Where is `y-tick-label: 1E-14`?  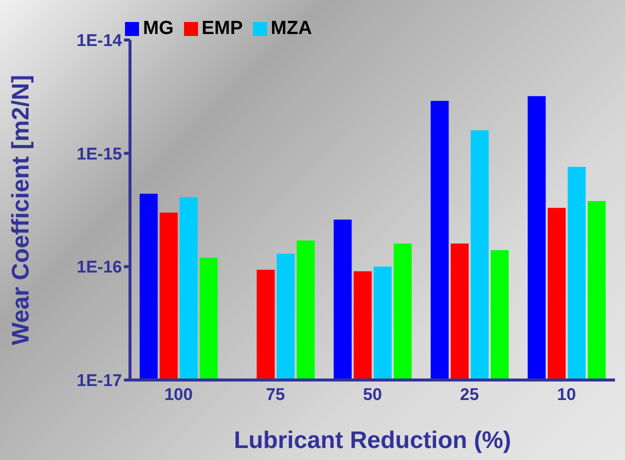 y-tick-label: 1E-14 is located at coordinates (99, 40).